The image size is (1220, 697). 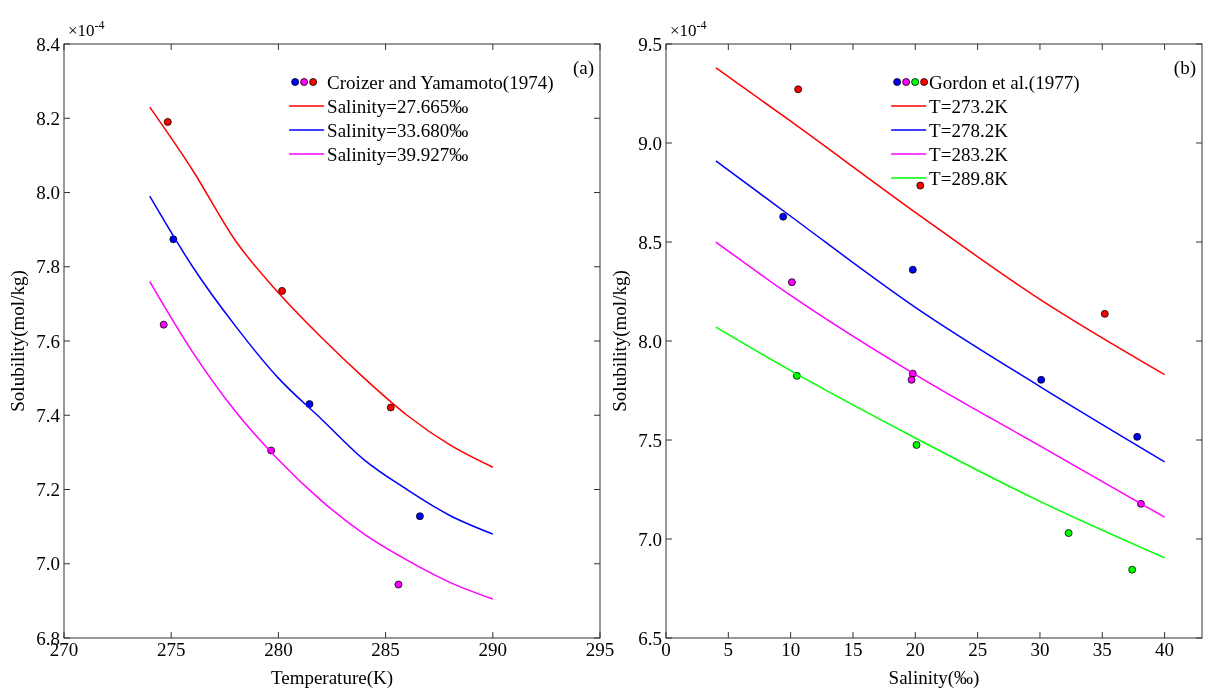 What do you see at coordinates (48, 341) in the screenshot?
I see `y-tick-label: 7.6` at bounding box center [48, 341].